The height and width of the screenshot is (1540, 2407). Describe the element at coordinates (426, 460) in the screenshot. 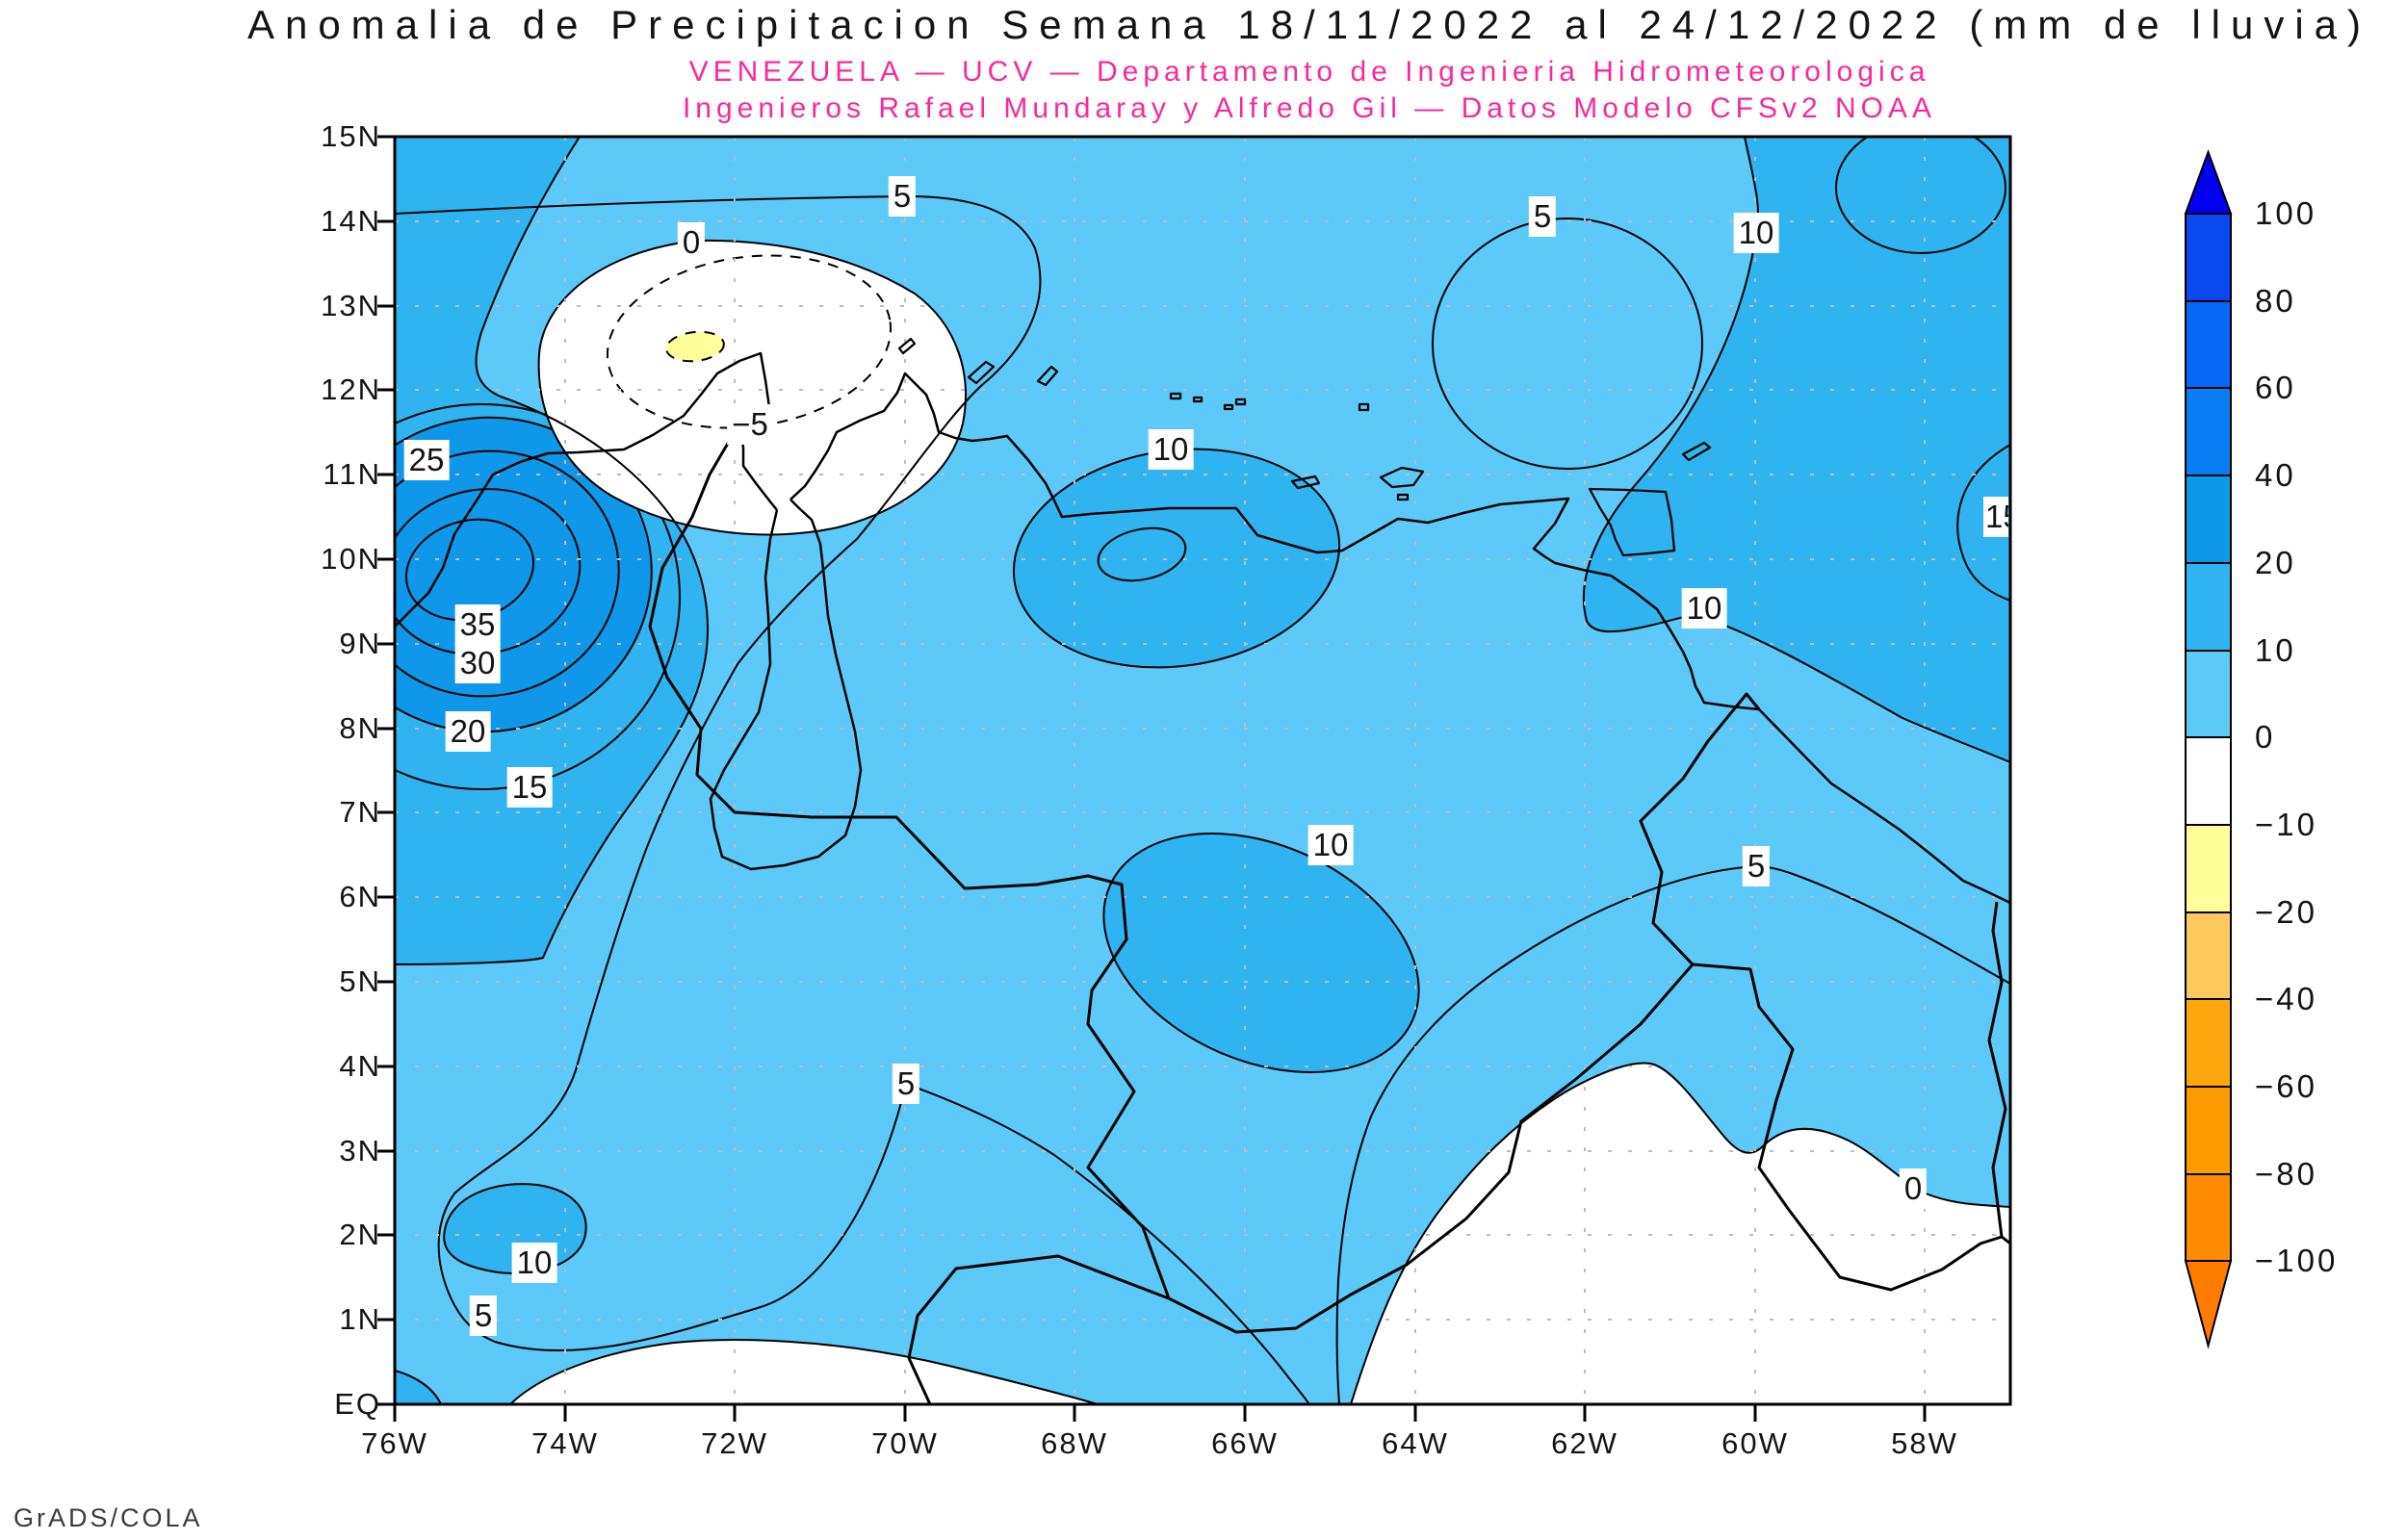

I see `contour-label-25: 25` at that location.